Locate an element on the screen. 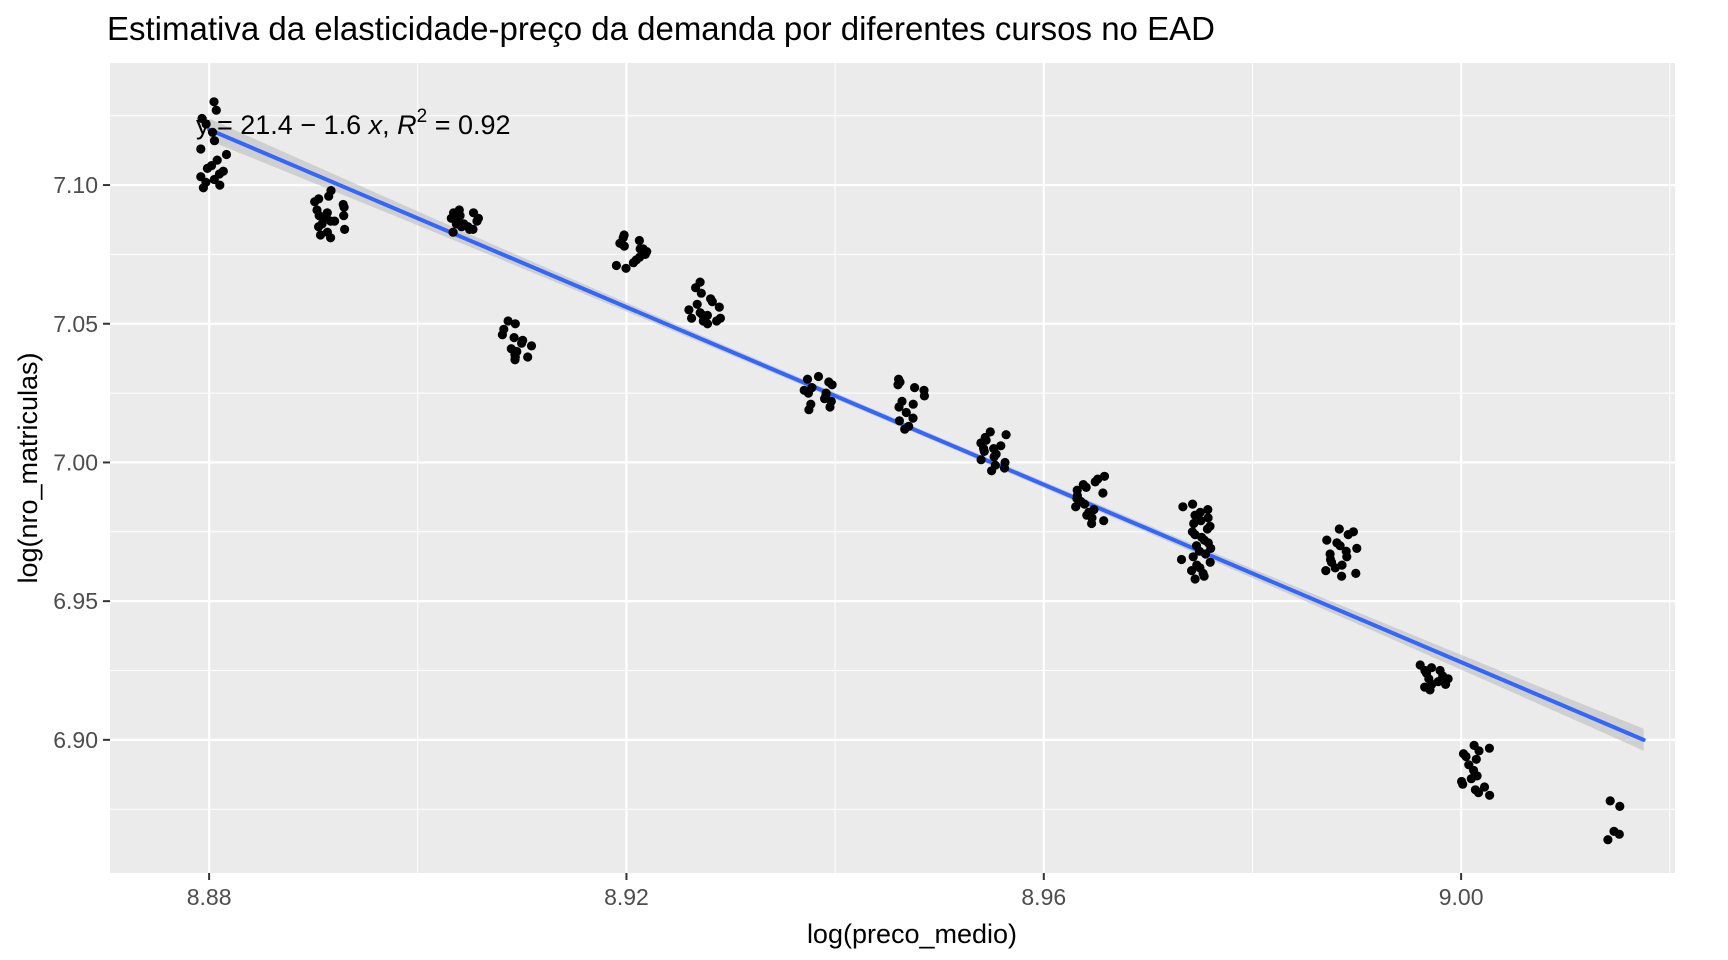  x-axis-title: log(preco_medio) is located at coordinates (912, 934).